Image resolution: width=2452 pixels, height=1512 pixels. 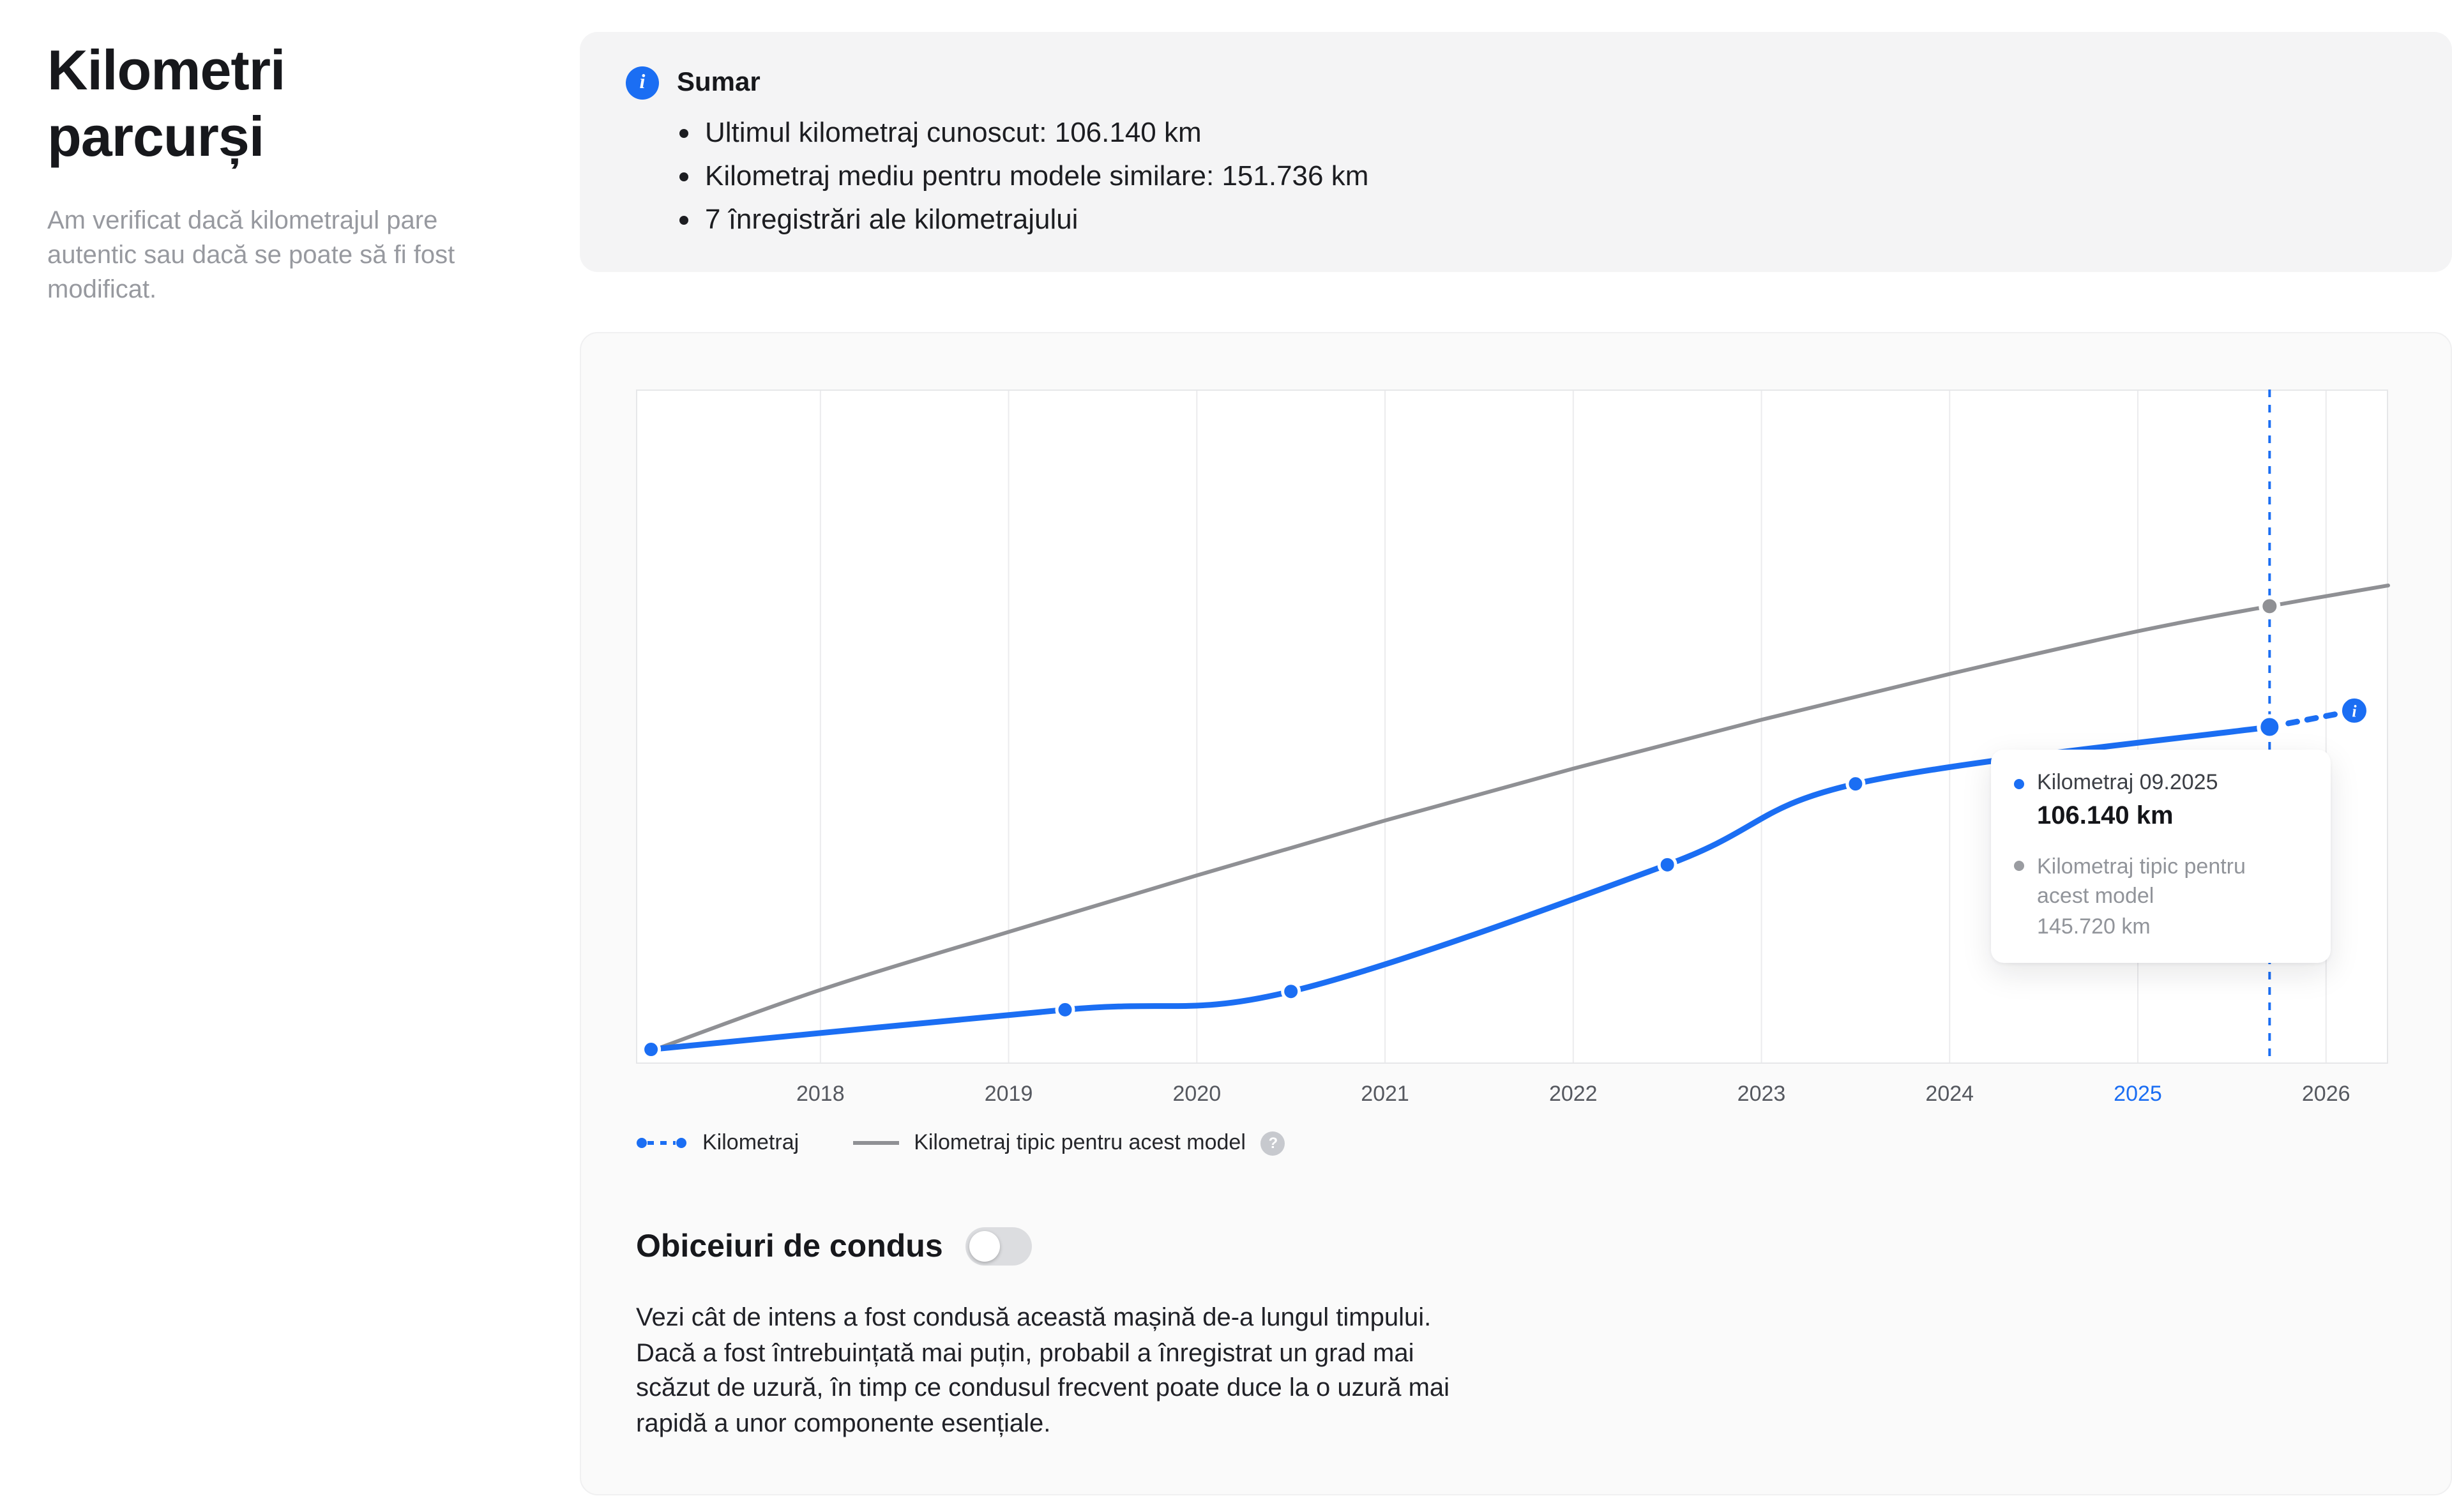 What do you see at coordinates (1516, 1097) in the screenshot?
I see `x-axis: 2018 2019 2020 2021 2022 2023 2024 2025 2026` at bounding box center [1516, 1097].